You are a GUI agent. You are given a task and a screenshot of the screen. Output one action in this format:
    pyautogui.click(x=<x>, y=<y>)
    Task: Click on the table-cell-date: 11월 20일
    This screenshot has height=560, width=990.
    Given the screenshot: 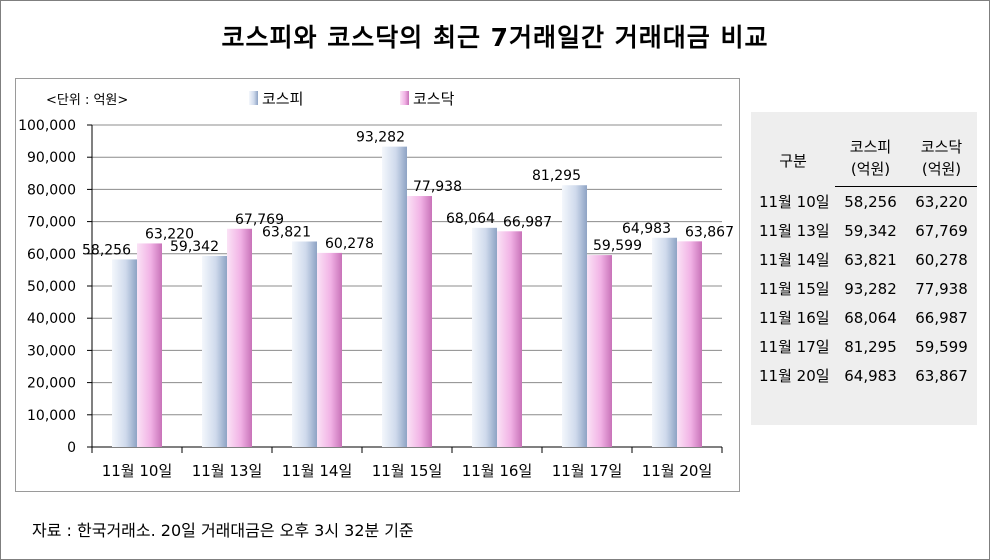 What is the action you would take?
    pyautogui.click(x=794, y=376)
    